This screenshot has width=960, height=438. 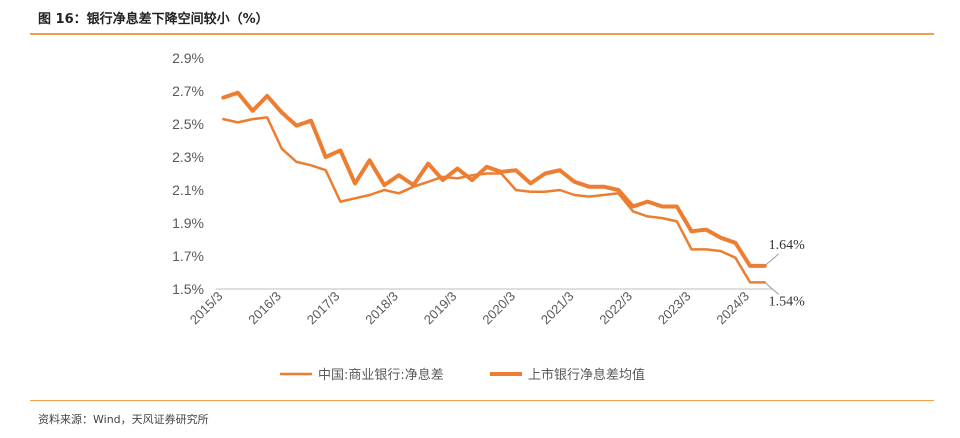 I want to click on x-tick-label: 2021/3, so click(x=557, y=308).